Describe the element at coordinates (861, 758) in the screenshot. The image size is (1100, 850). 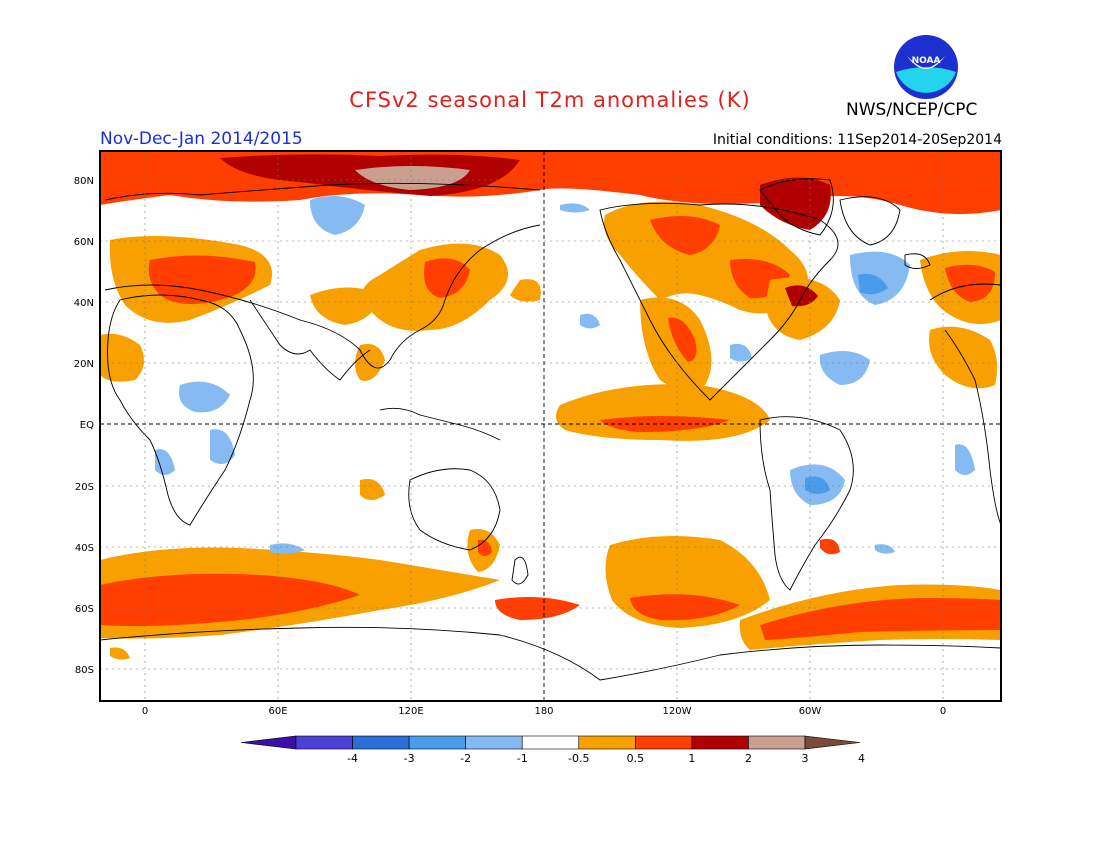
I see `colorbar-label: 4` at that location.